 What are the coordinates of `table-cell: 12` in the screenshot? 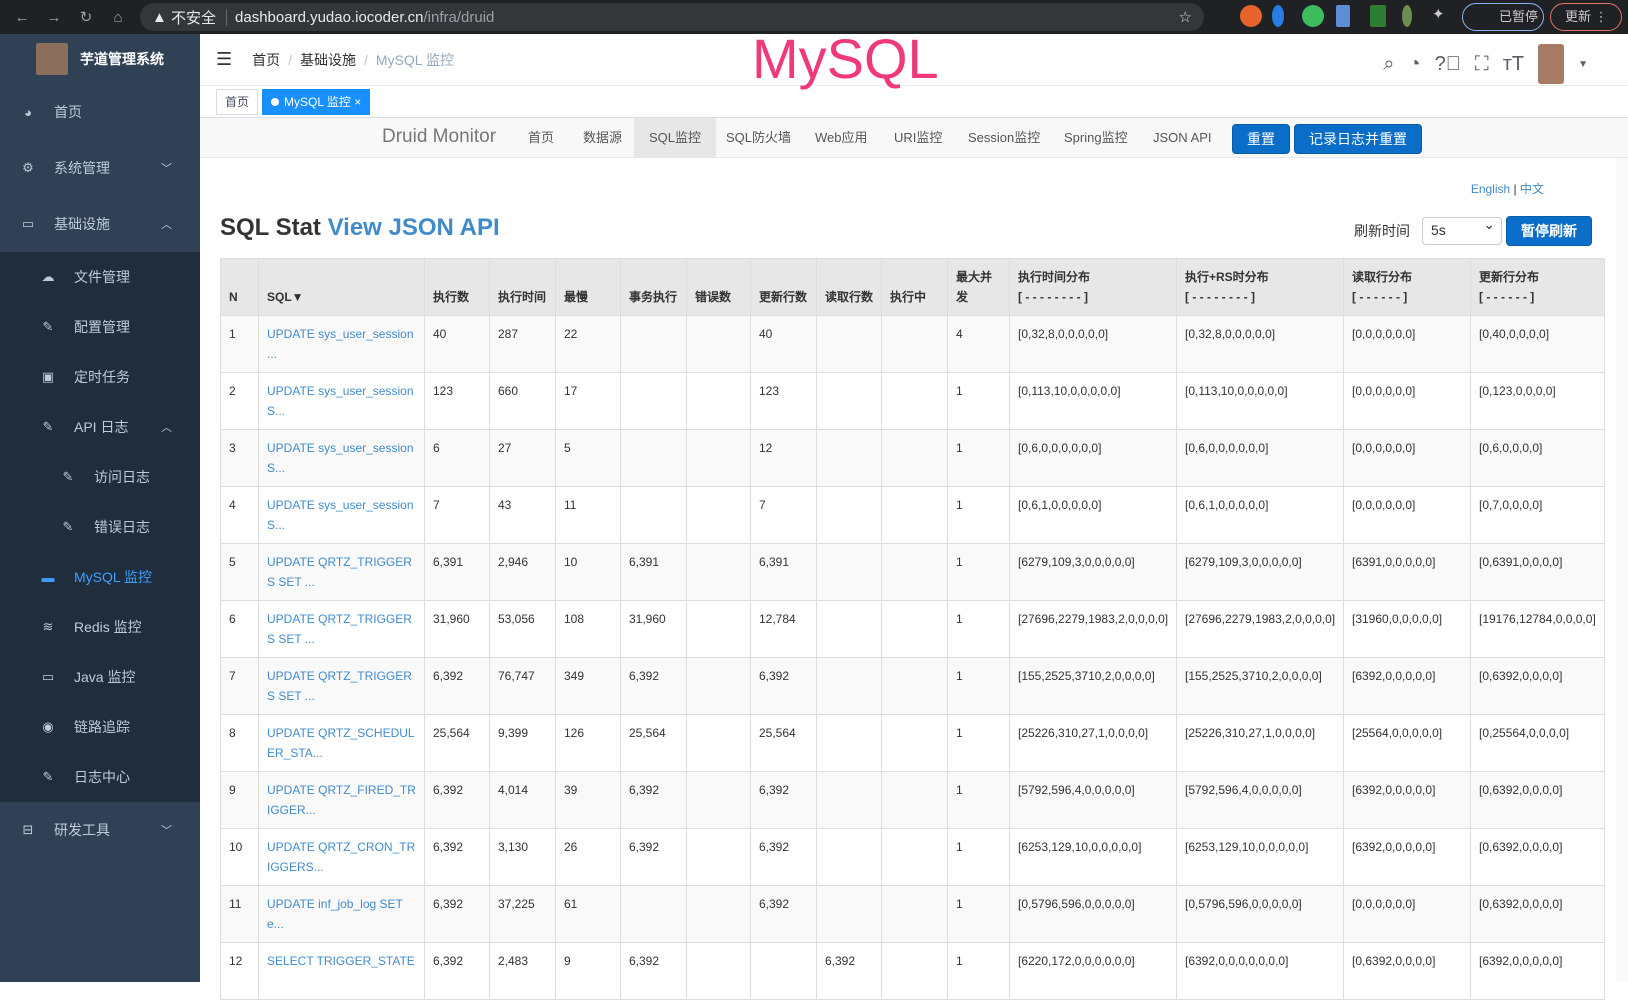 It's located at (239, 971).